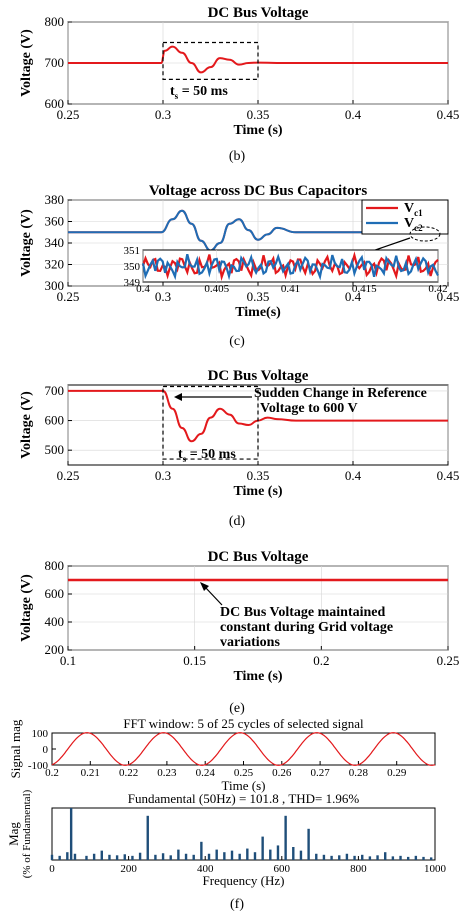  What do you see at coordinates (205, 869) in the screenshot?
I see `x-tick-label: 400` at bounding box center [205, 869].